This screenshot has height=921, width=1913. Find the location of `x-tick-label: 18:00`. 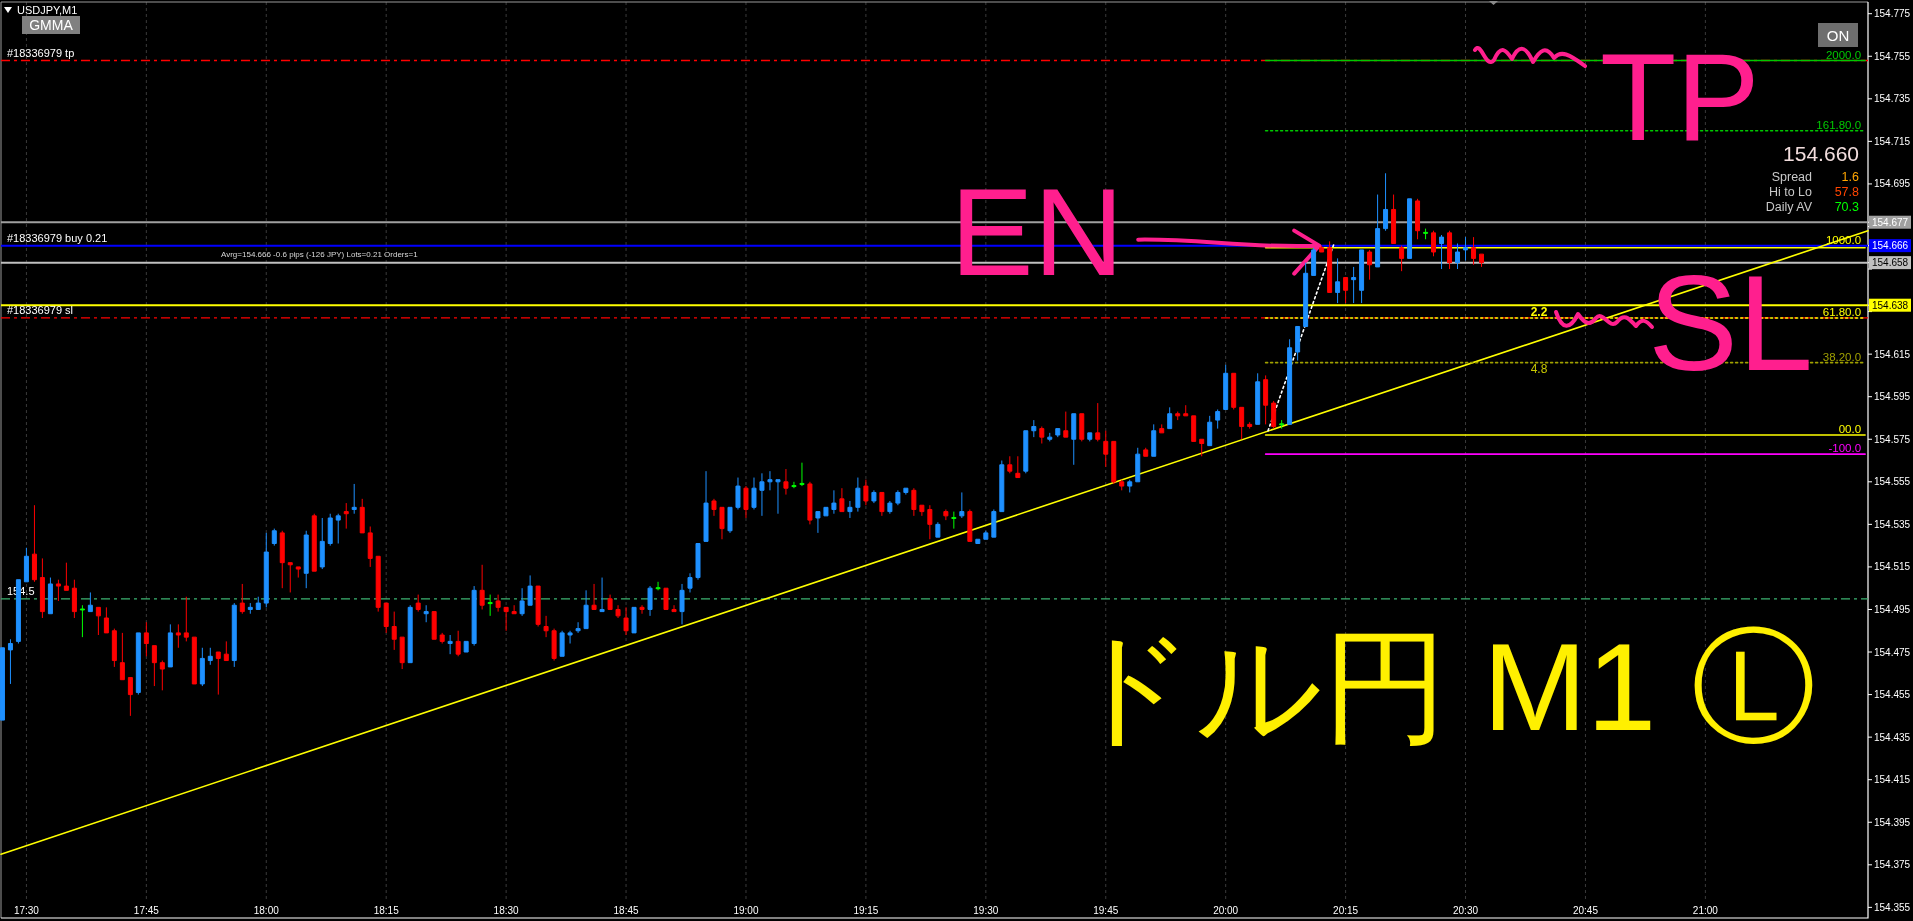

x-tick-label: 18:00 is located at coordinates (266, 910).